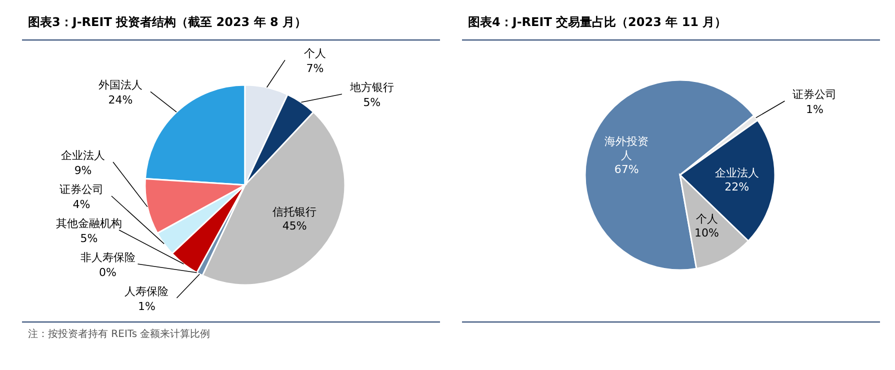 The image size is (895, 370). What do you see at coordinates (107, 272) in the screenshot?
I see `text: 0%` at bounding box center [107, 272].